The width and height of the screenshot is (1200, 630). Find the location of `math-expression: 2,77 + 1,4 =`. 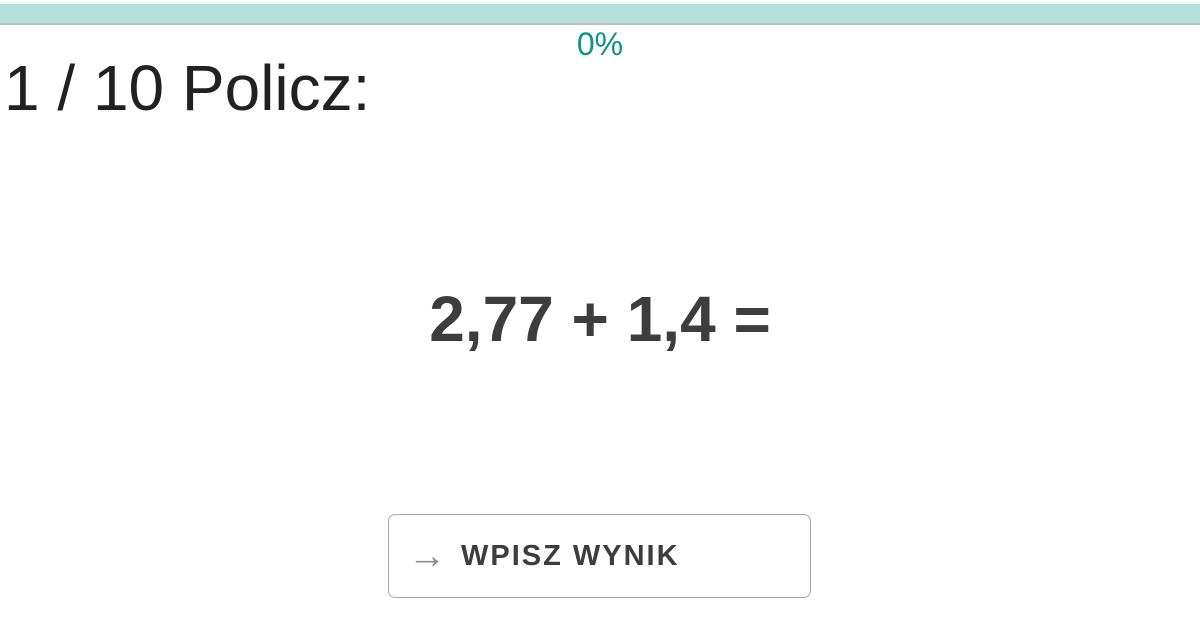

math-expression: 2,77 + 1,4 = is located at coordinates (600, 319).